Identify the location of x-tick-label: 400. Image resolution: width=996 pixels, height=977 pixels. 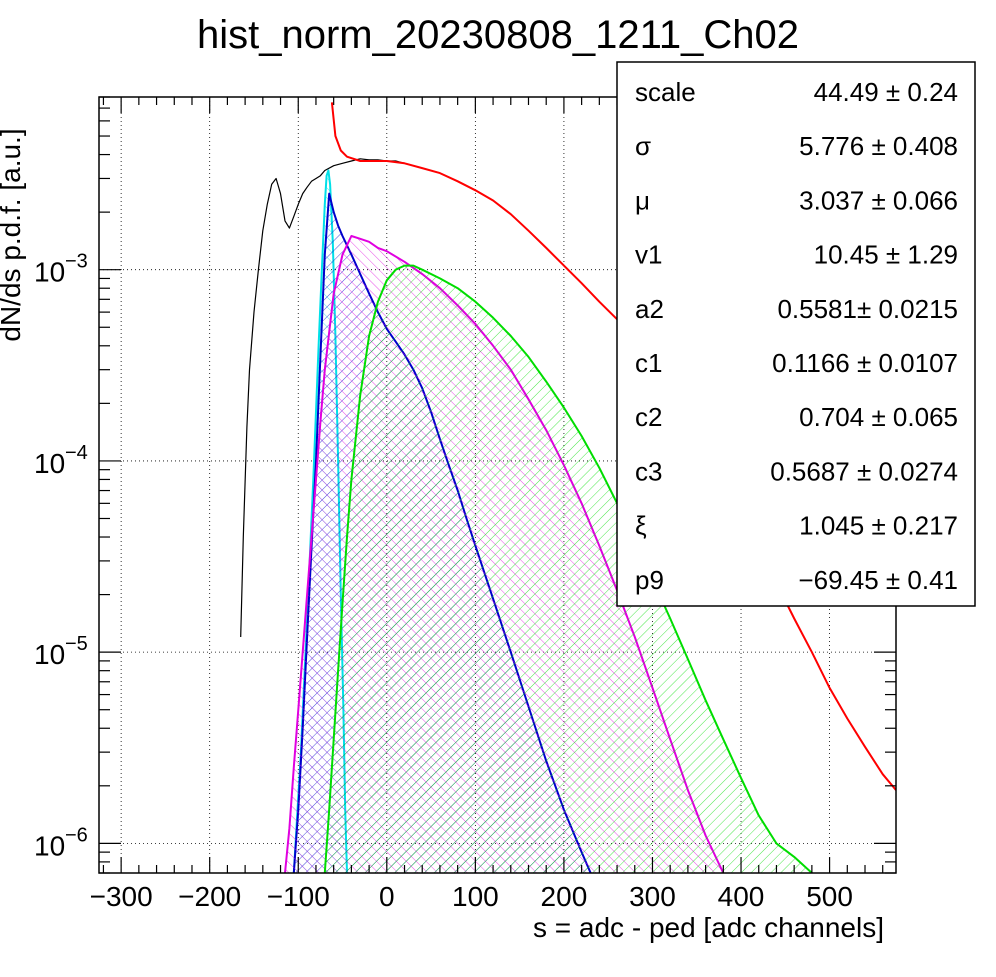
(741, 896).